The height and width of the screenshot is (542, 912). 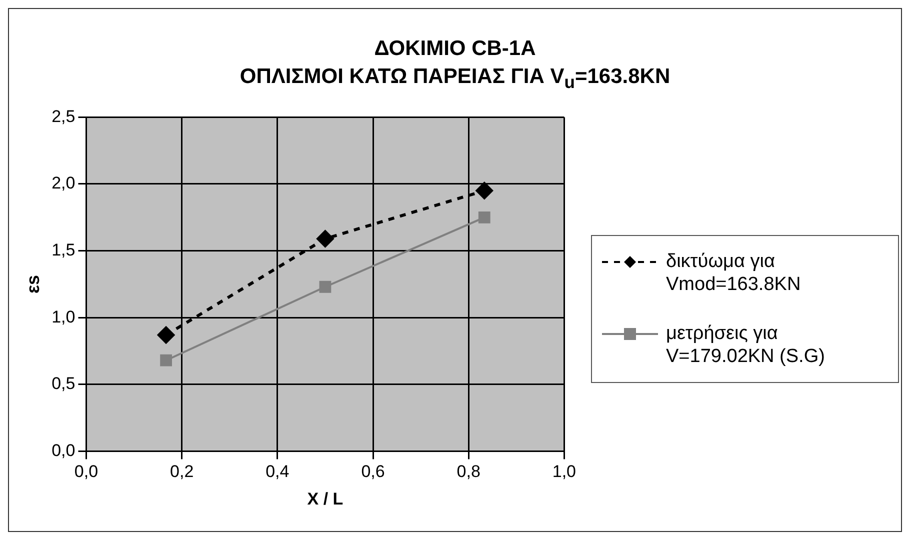 I want to click on x-tick-label: 0,8, so click(x=468, y=472).